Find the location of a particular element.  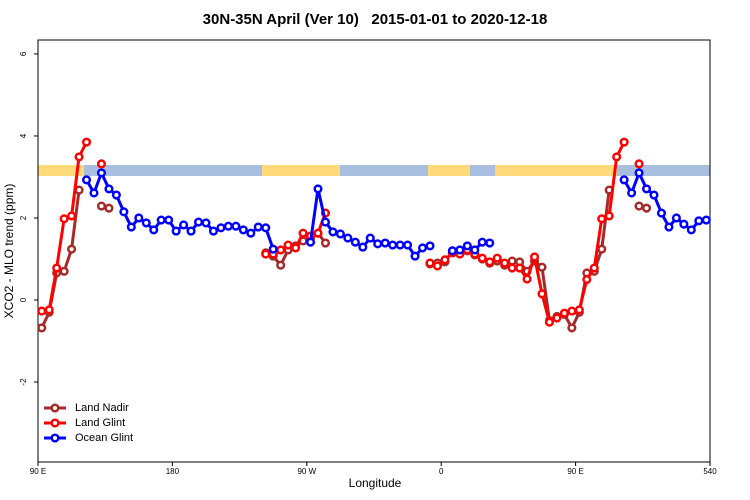

x-tick-label: 540 is located at coordinates (710, 471).